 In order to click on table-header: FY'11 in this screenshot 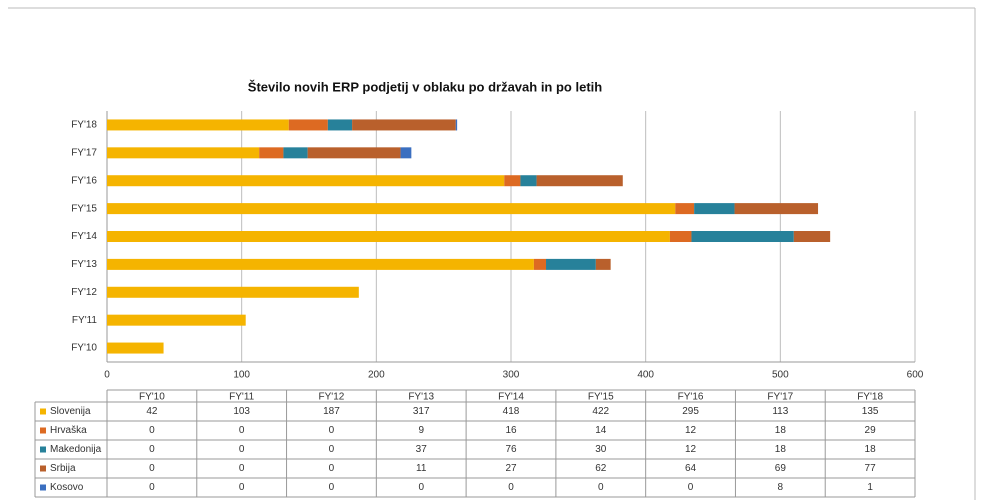, I will do `click(242, 397)`.